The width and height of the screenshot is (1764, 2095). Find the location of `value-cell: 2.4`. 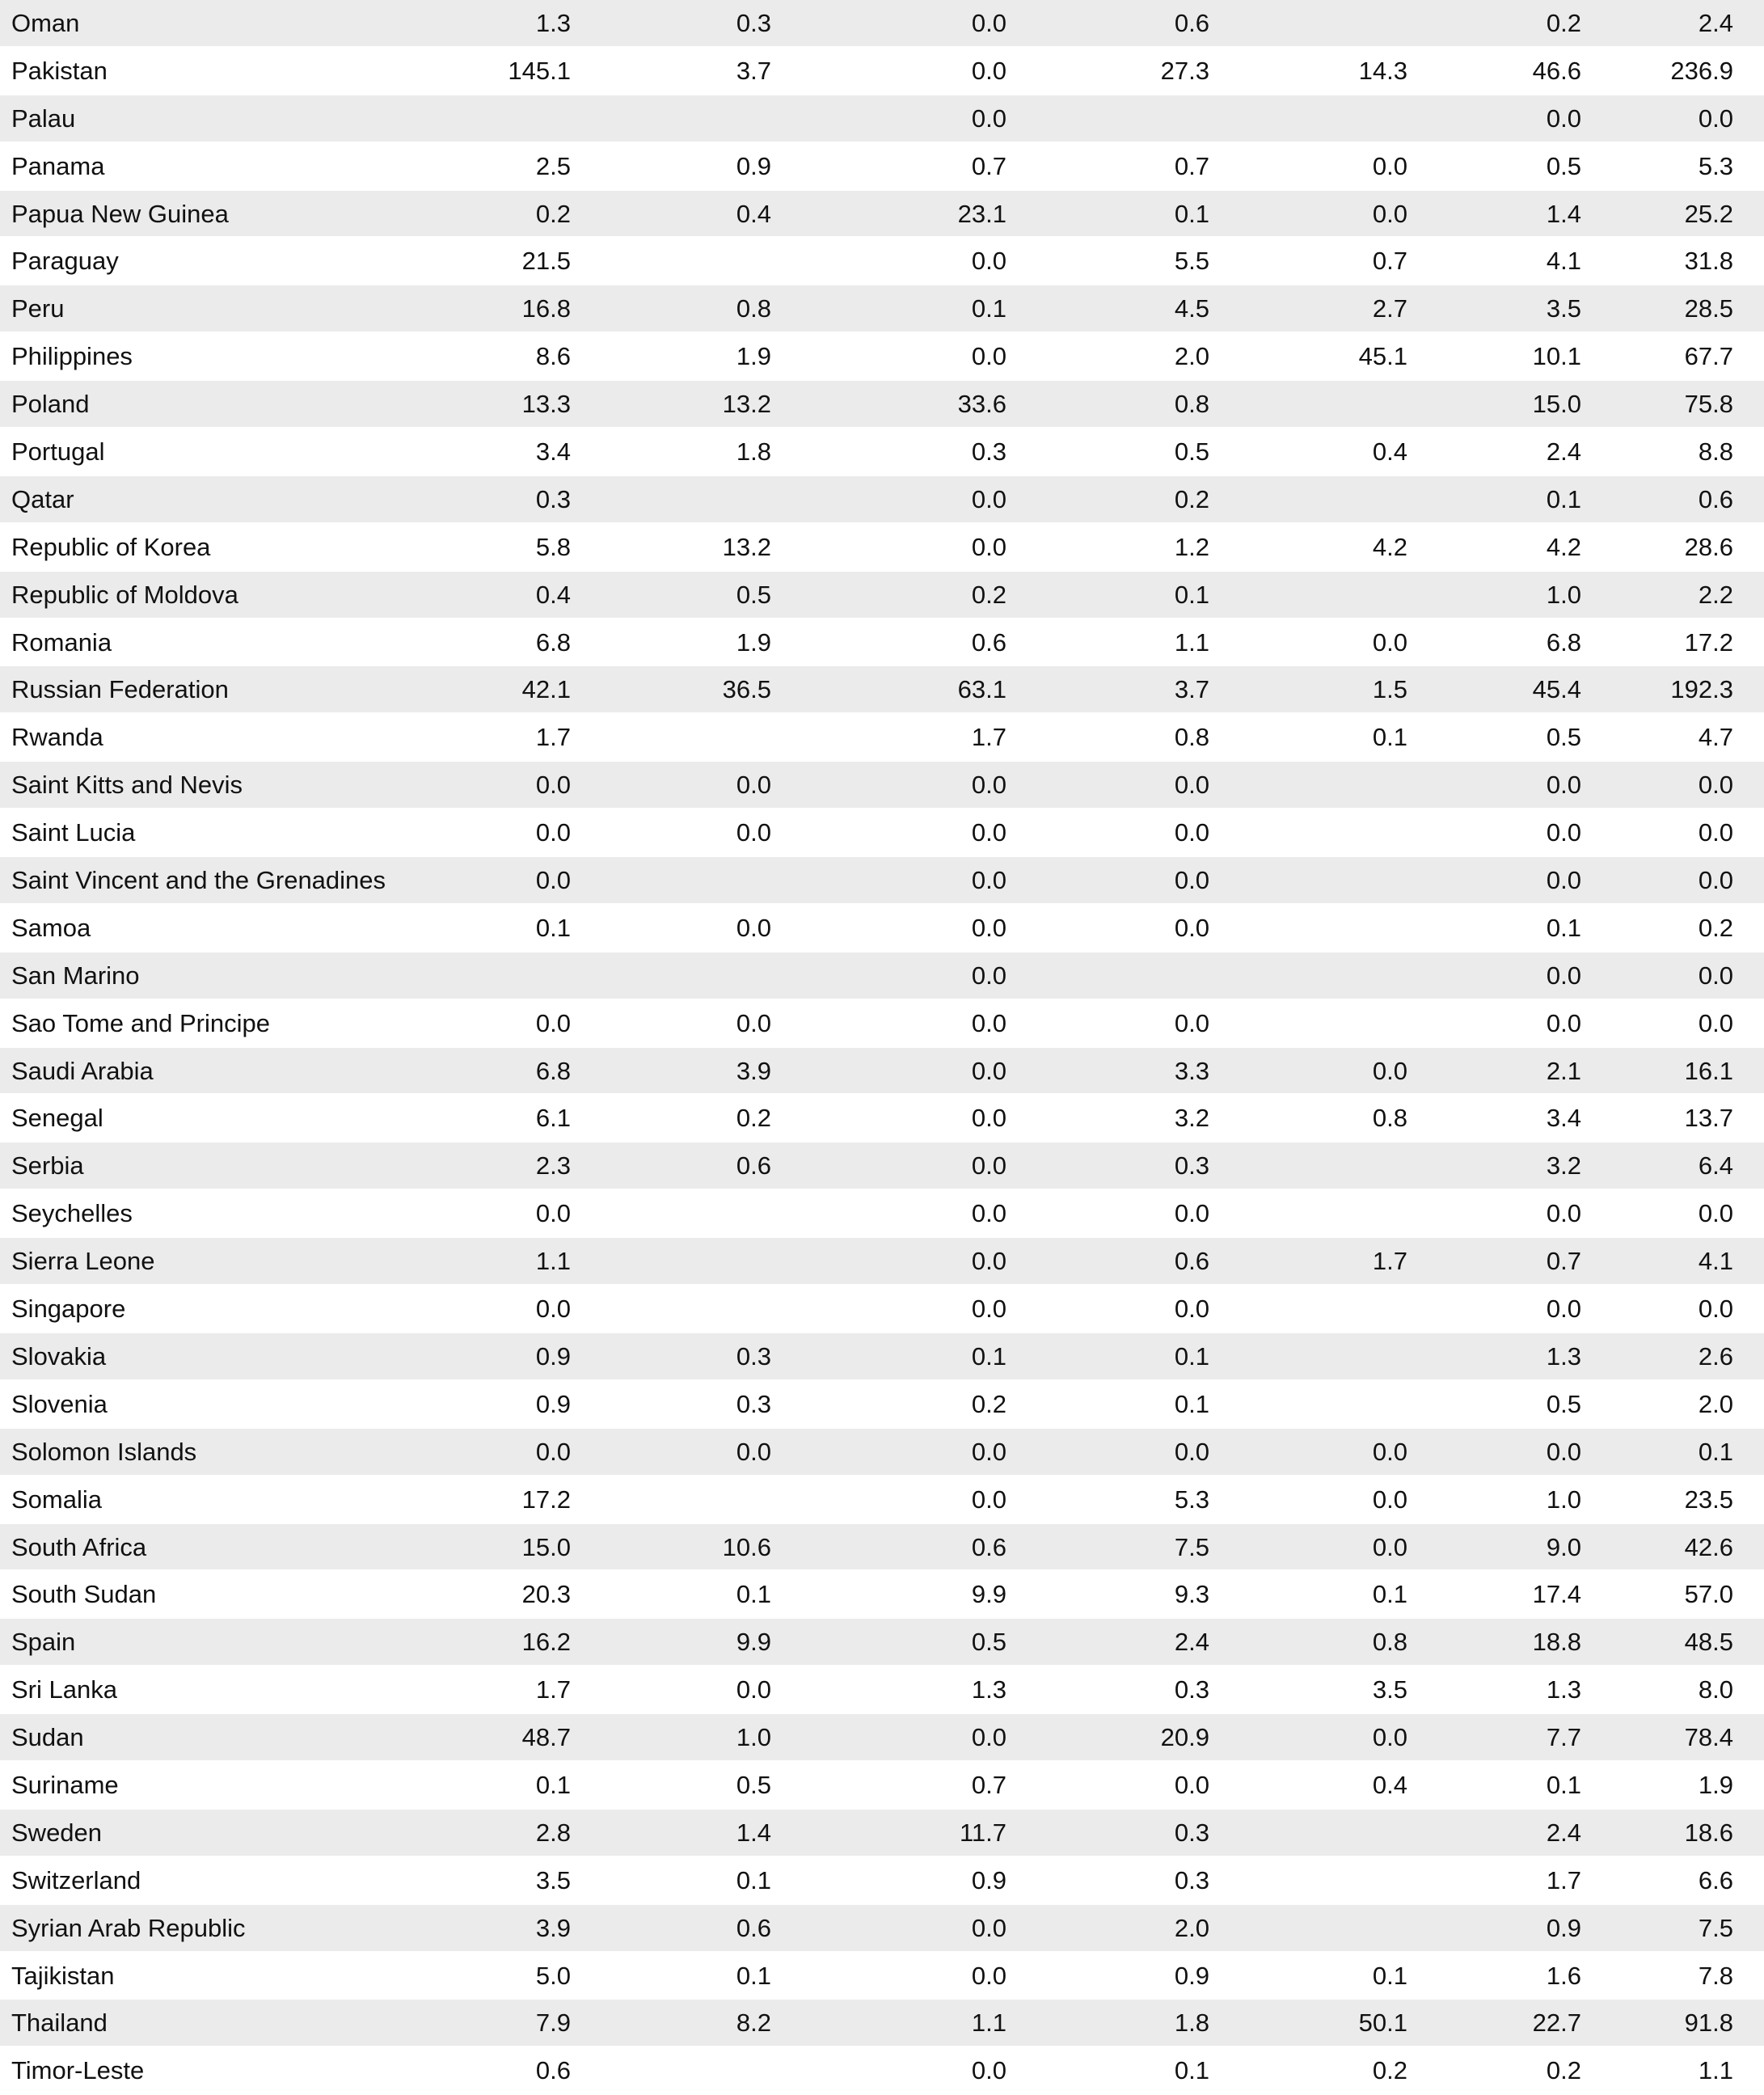

value-cell: 2.4 is located at coordinates (1192, 1642).